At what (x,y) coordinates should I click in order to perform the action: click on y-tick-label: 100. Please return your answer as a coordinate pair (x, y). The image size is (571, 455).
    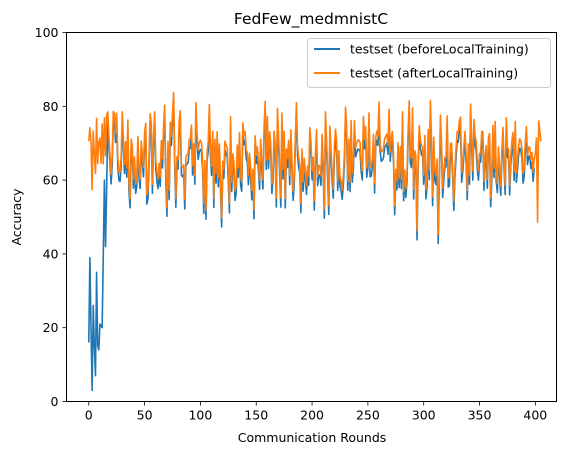
    Looking at the image, I should click on (47, 32).